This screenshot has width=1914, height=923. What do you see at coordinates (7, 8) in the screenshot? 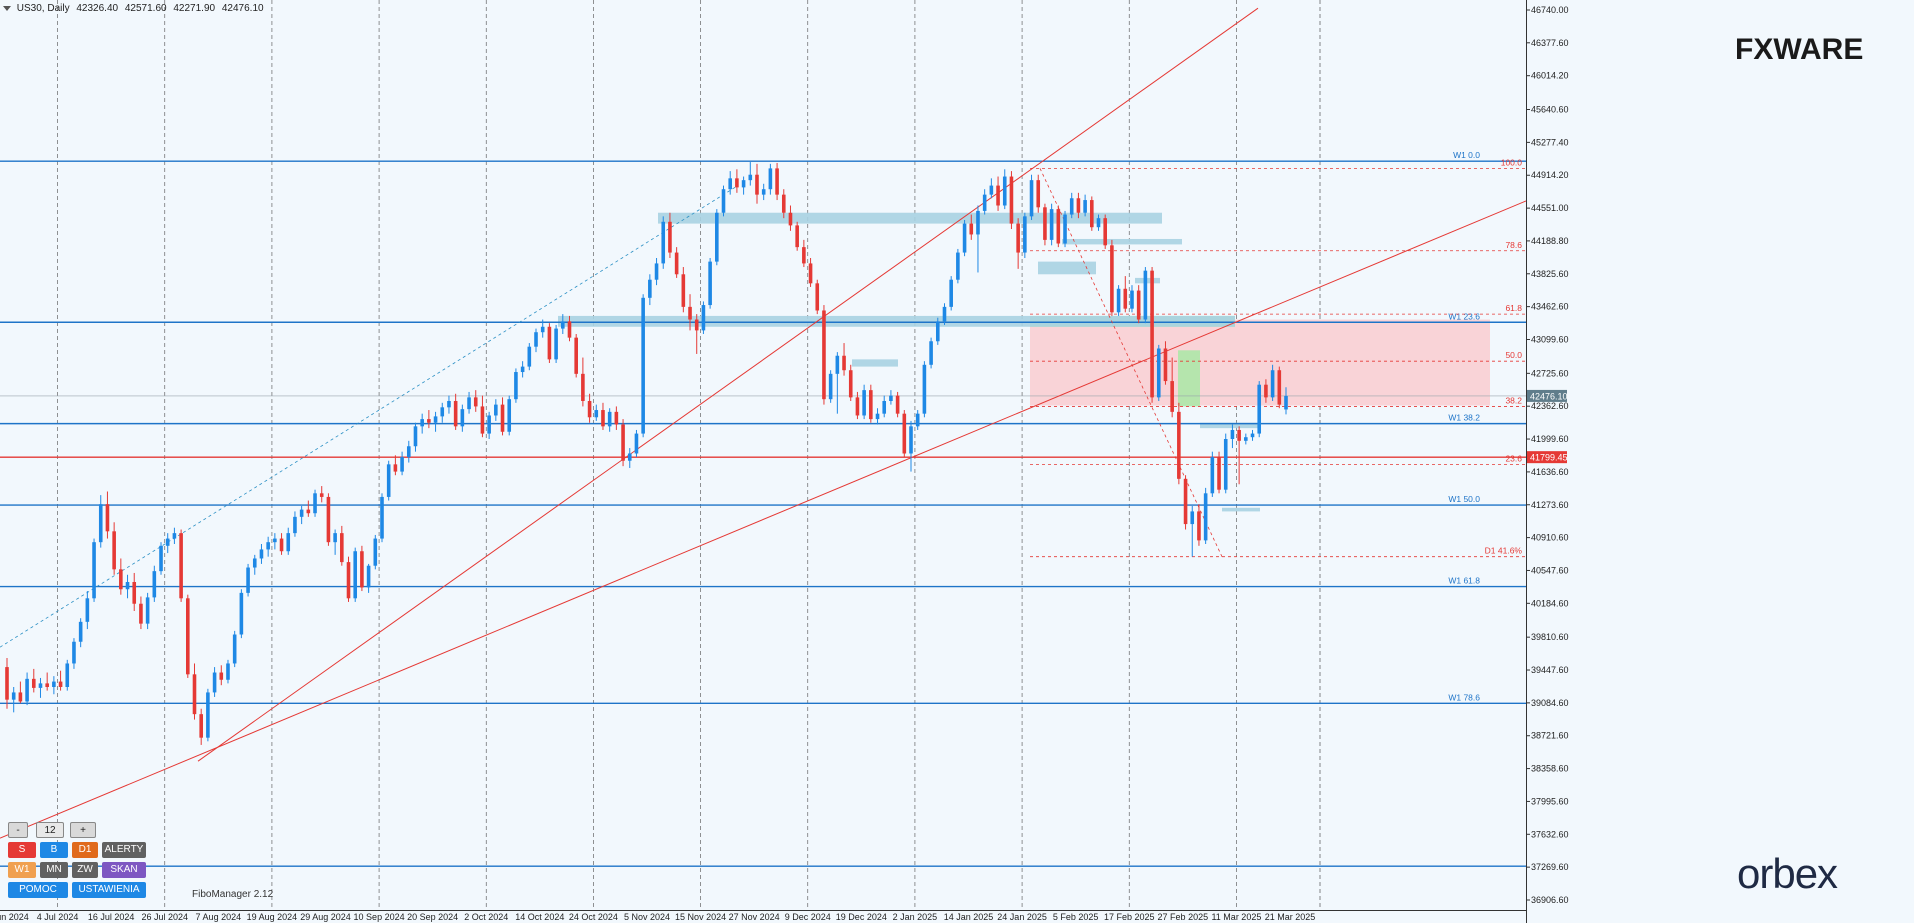
I see `chart-dropdown-icon` at bounding box center [7, 8].